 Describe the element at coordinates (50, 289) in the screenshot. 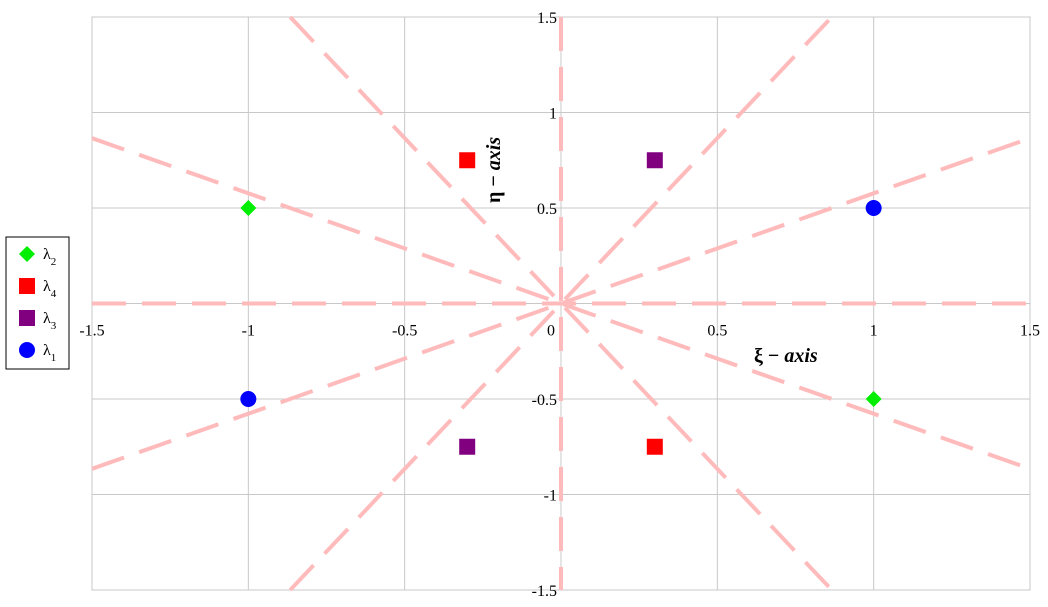

I see `legend-label: λ4` at that location.